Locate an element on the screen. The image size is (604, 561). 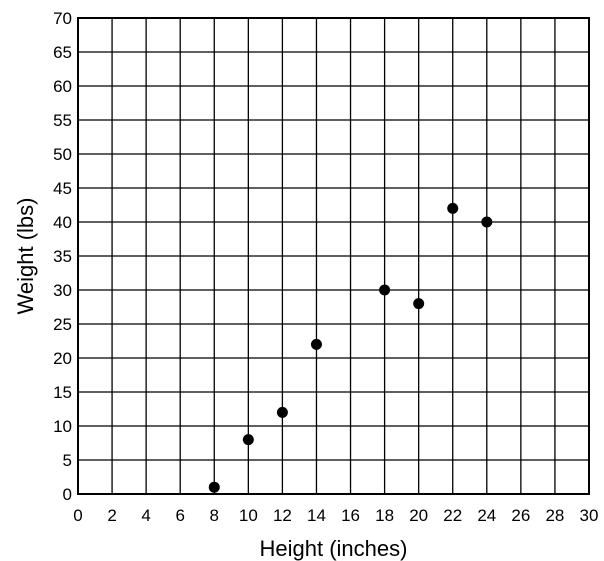
x-axis-title: Height (inches) is located at coordinates (334, 548).